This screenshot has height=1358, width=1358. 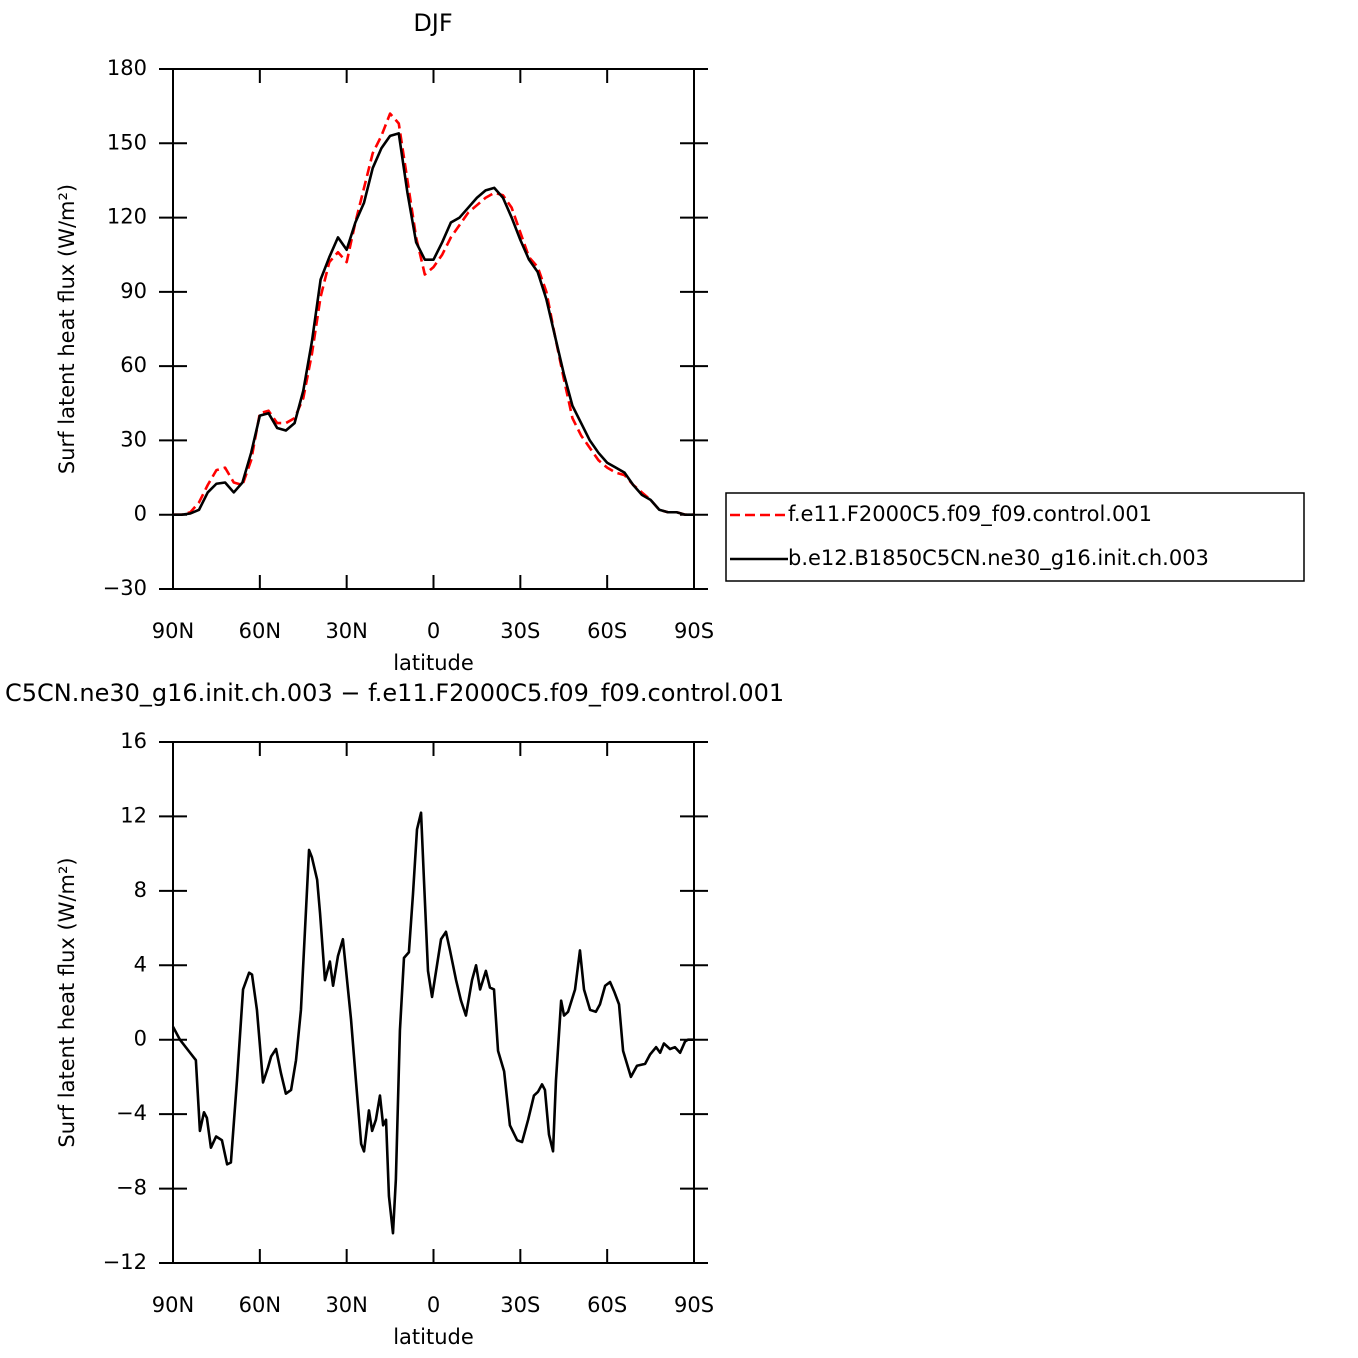 I want to click on y-tick-label: 180, so click(x=127, y=68).